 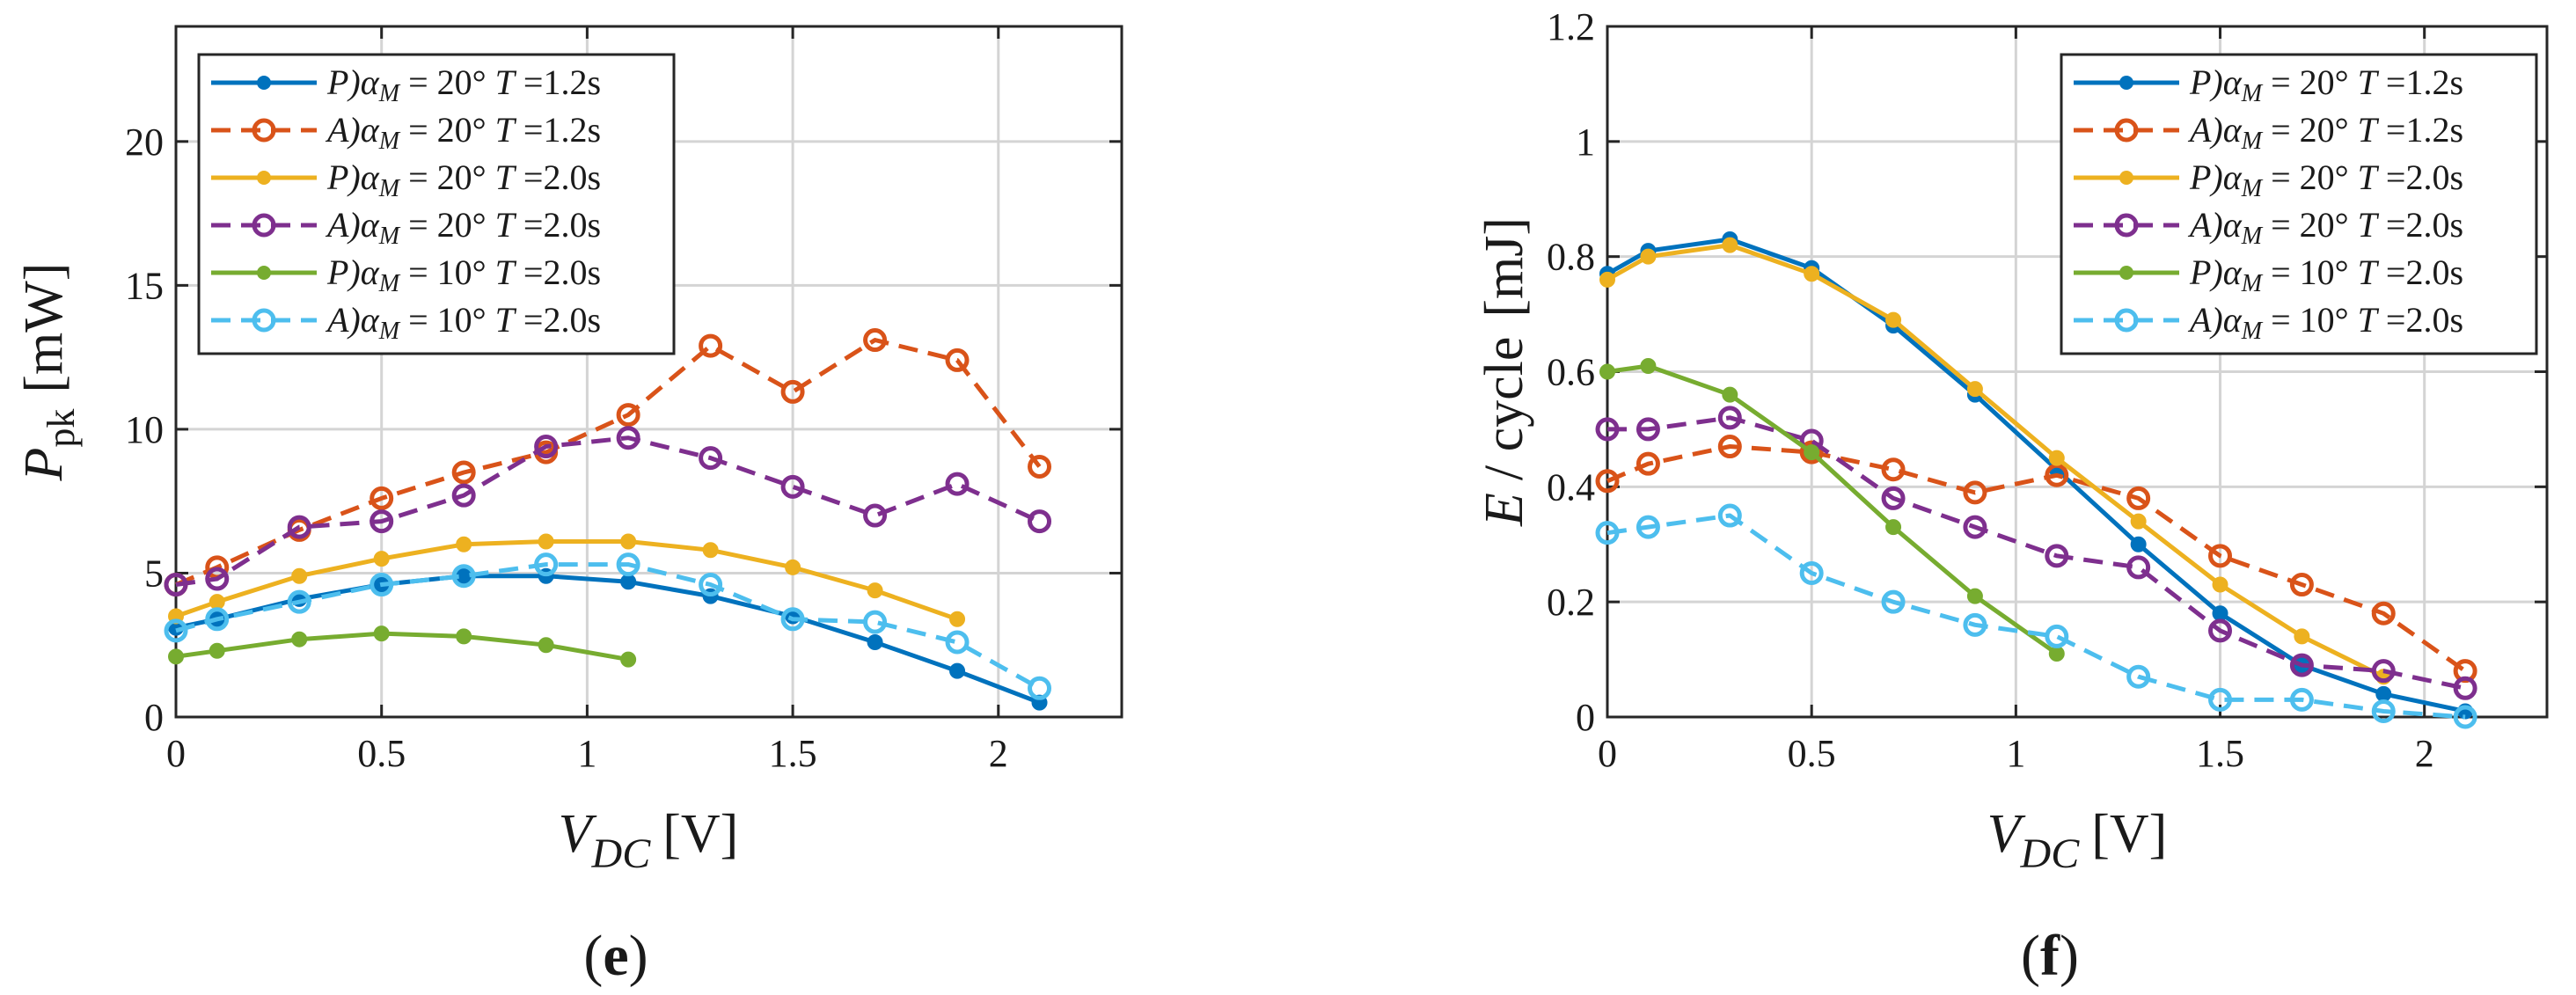 I want to click on x-tick-label: 0.5, so click(x=1812, y=753).